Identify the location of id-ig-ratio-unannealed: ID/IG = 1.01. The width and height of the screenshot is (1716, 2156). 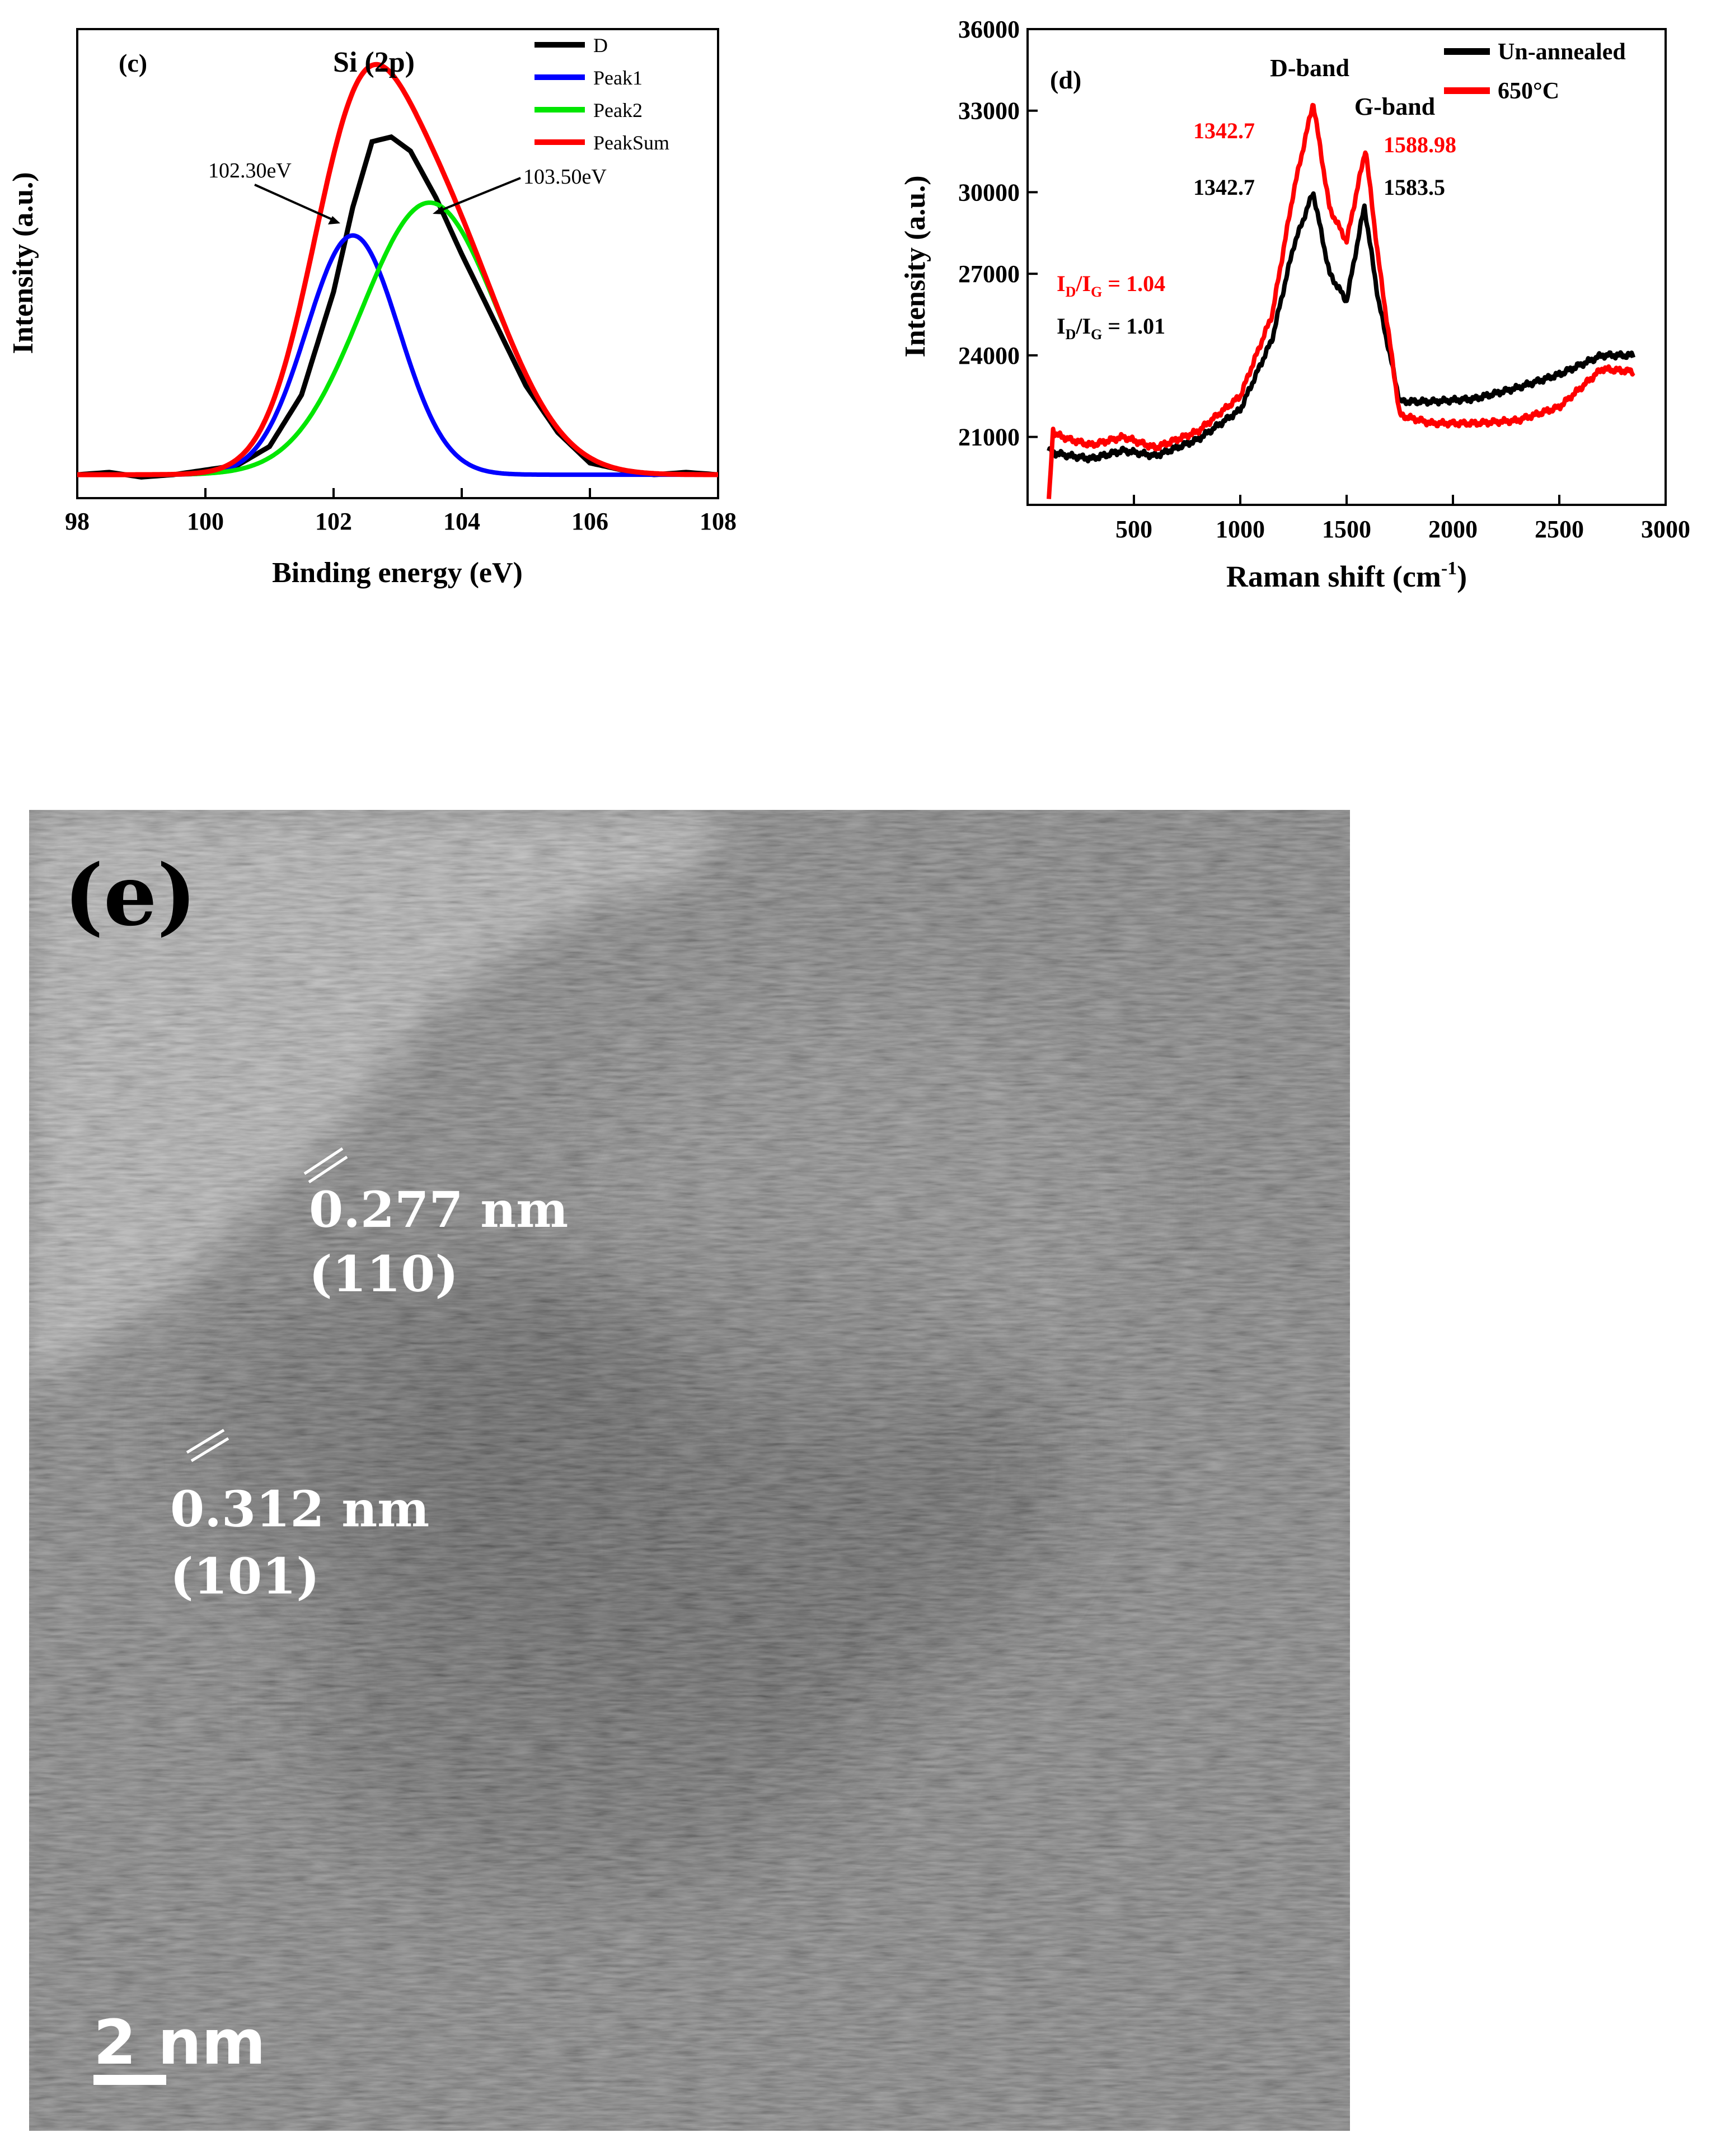
(1111, 328).